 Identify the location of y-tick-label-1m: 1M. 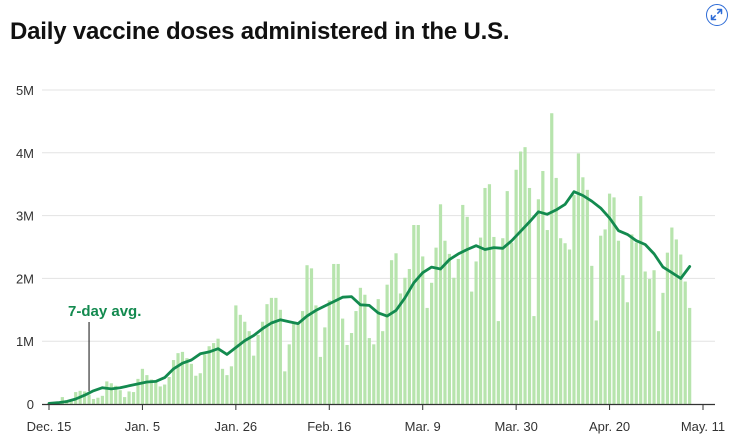
(25, 341).